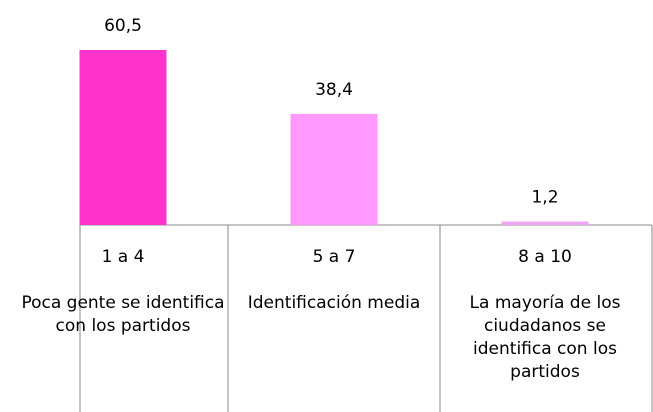  Describe the element at coordinates (334, 90) in the screenshot. I see `data-label: 38,4` at that location.